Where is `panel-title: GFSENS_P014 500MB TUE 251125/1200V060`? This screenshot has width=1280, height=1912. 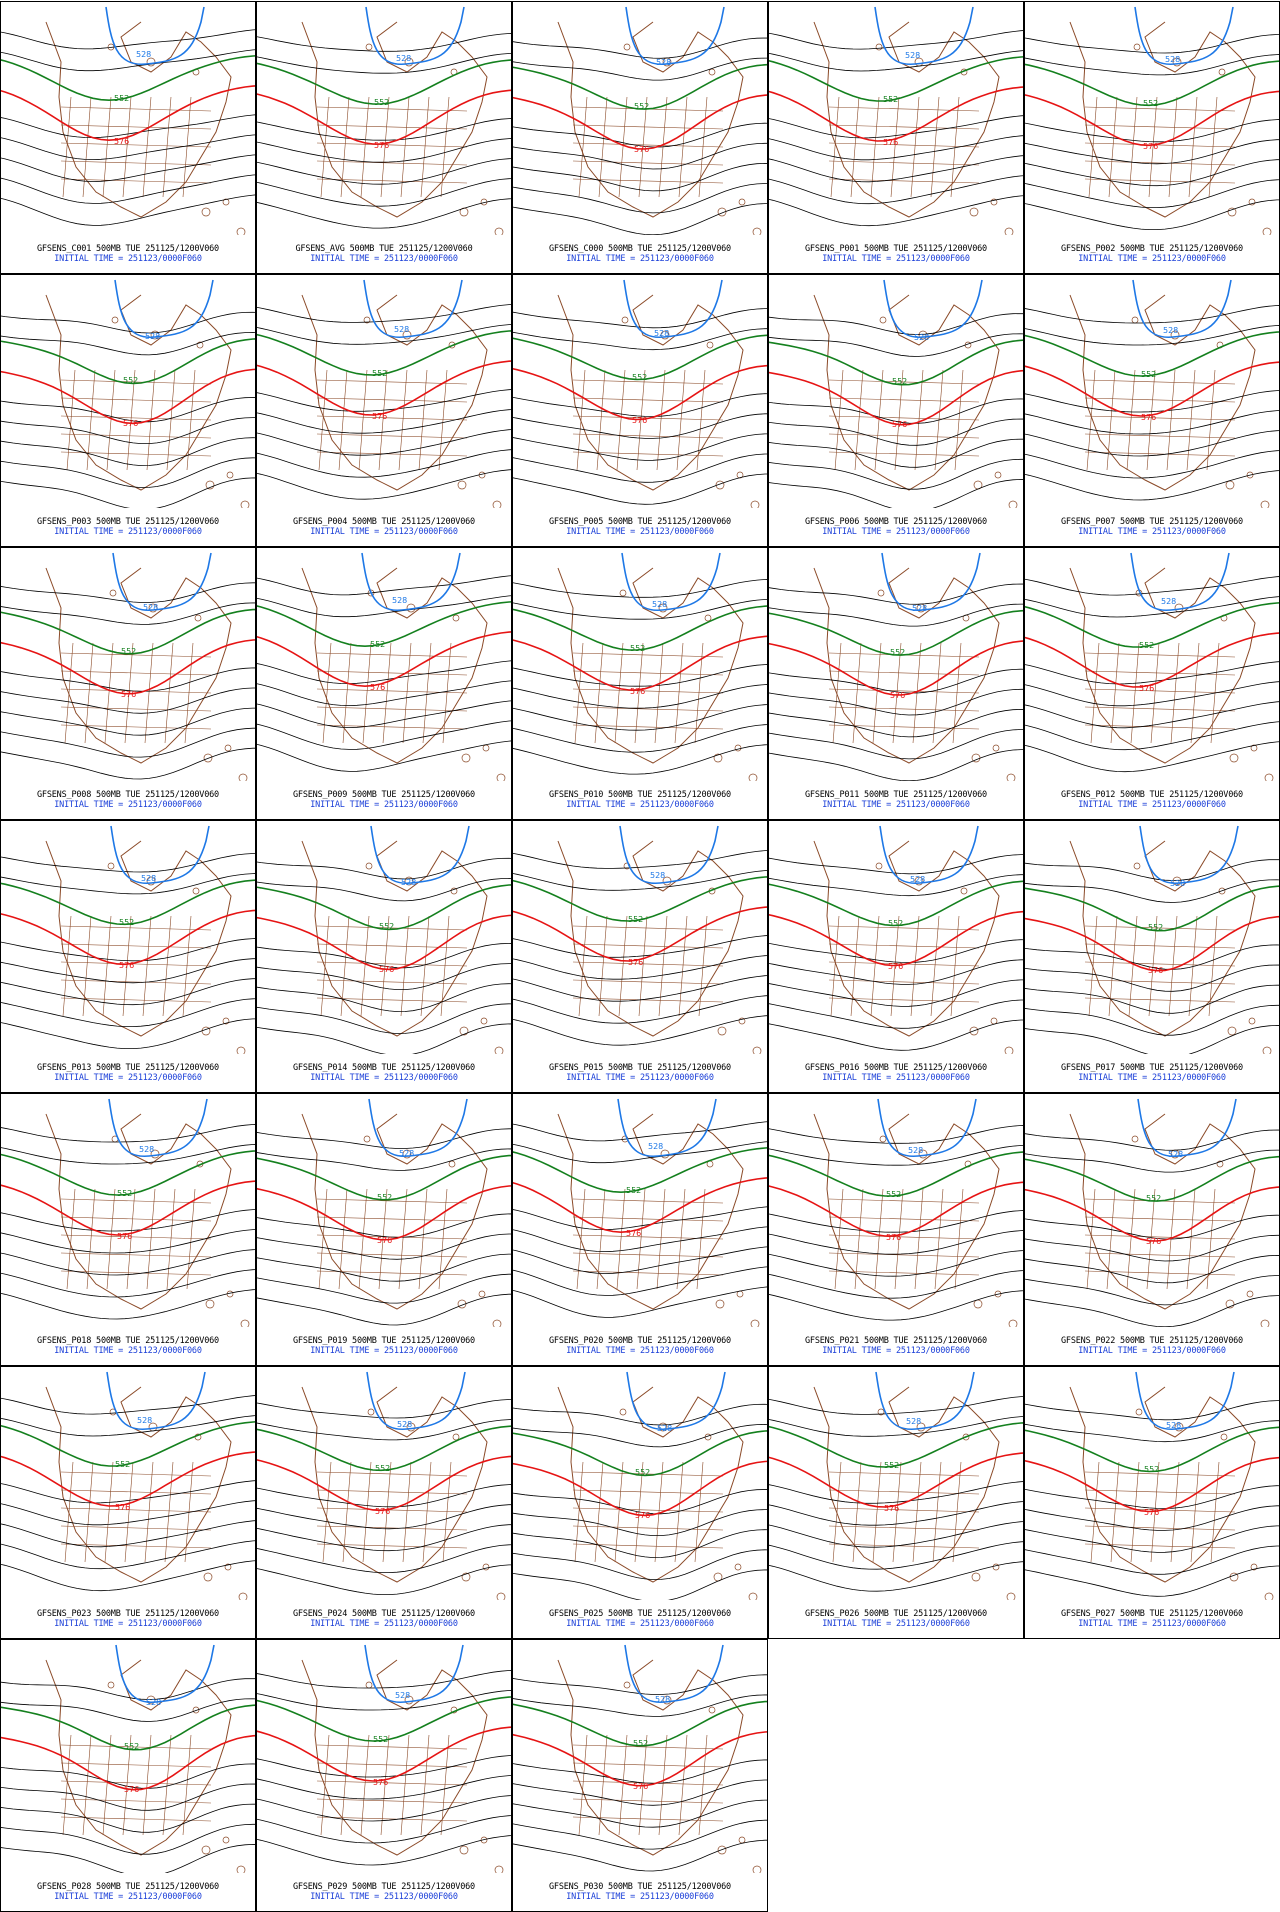
panel-title: GFSENS_P014 500MB TUE 251125/1200V060 is located at coordinates (384, 1068).